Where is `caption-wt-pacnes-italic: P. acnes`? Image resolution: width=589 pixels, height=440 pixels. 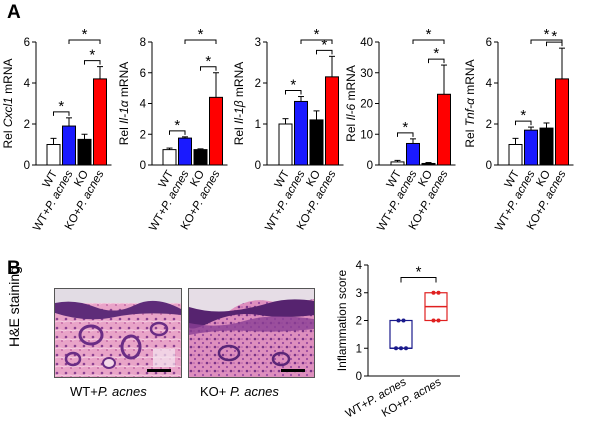
caption-wt-pacnes-italic: P. acnes is located at coordinates (122, 391).